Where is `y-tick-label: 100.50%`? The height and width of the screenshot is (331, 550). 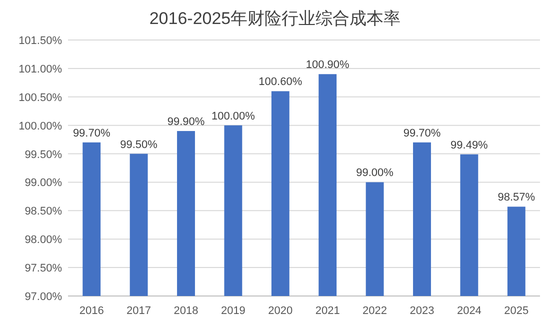
y-tick-label: 100.50% is located at coordinates (40, 98).